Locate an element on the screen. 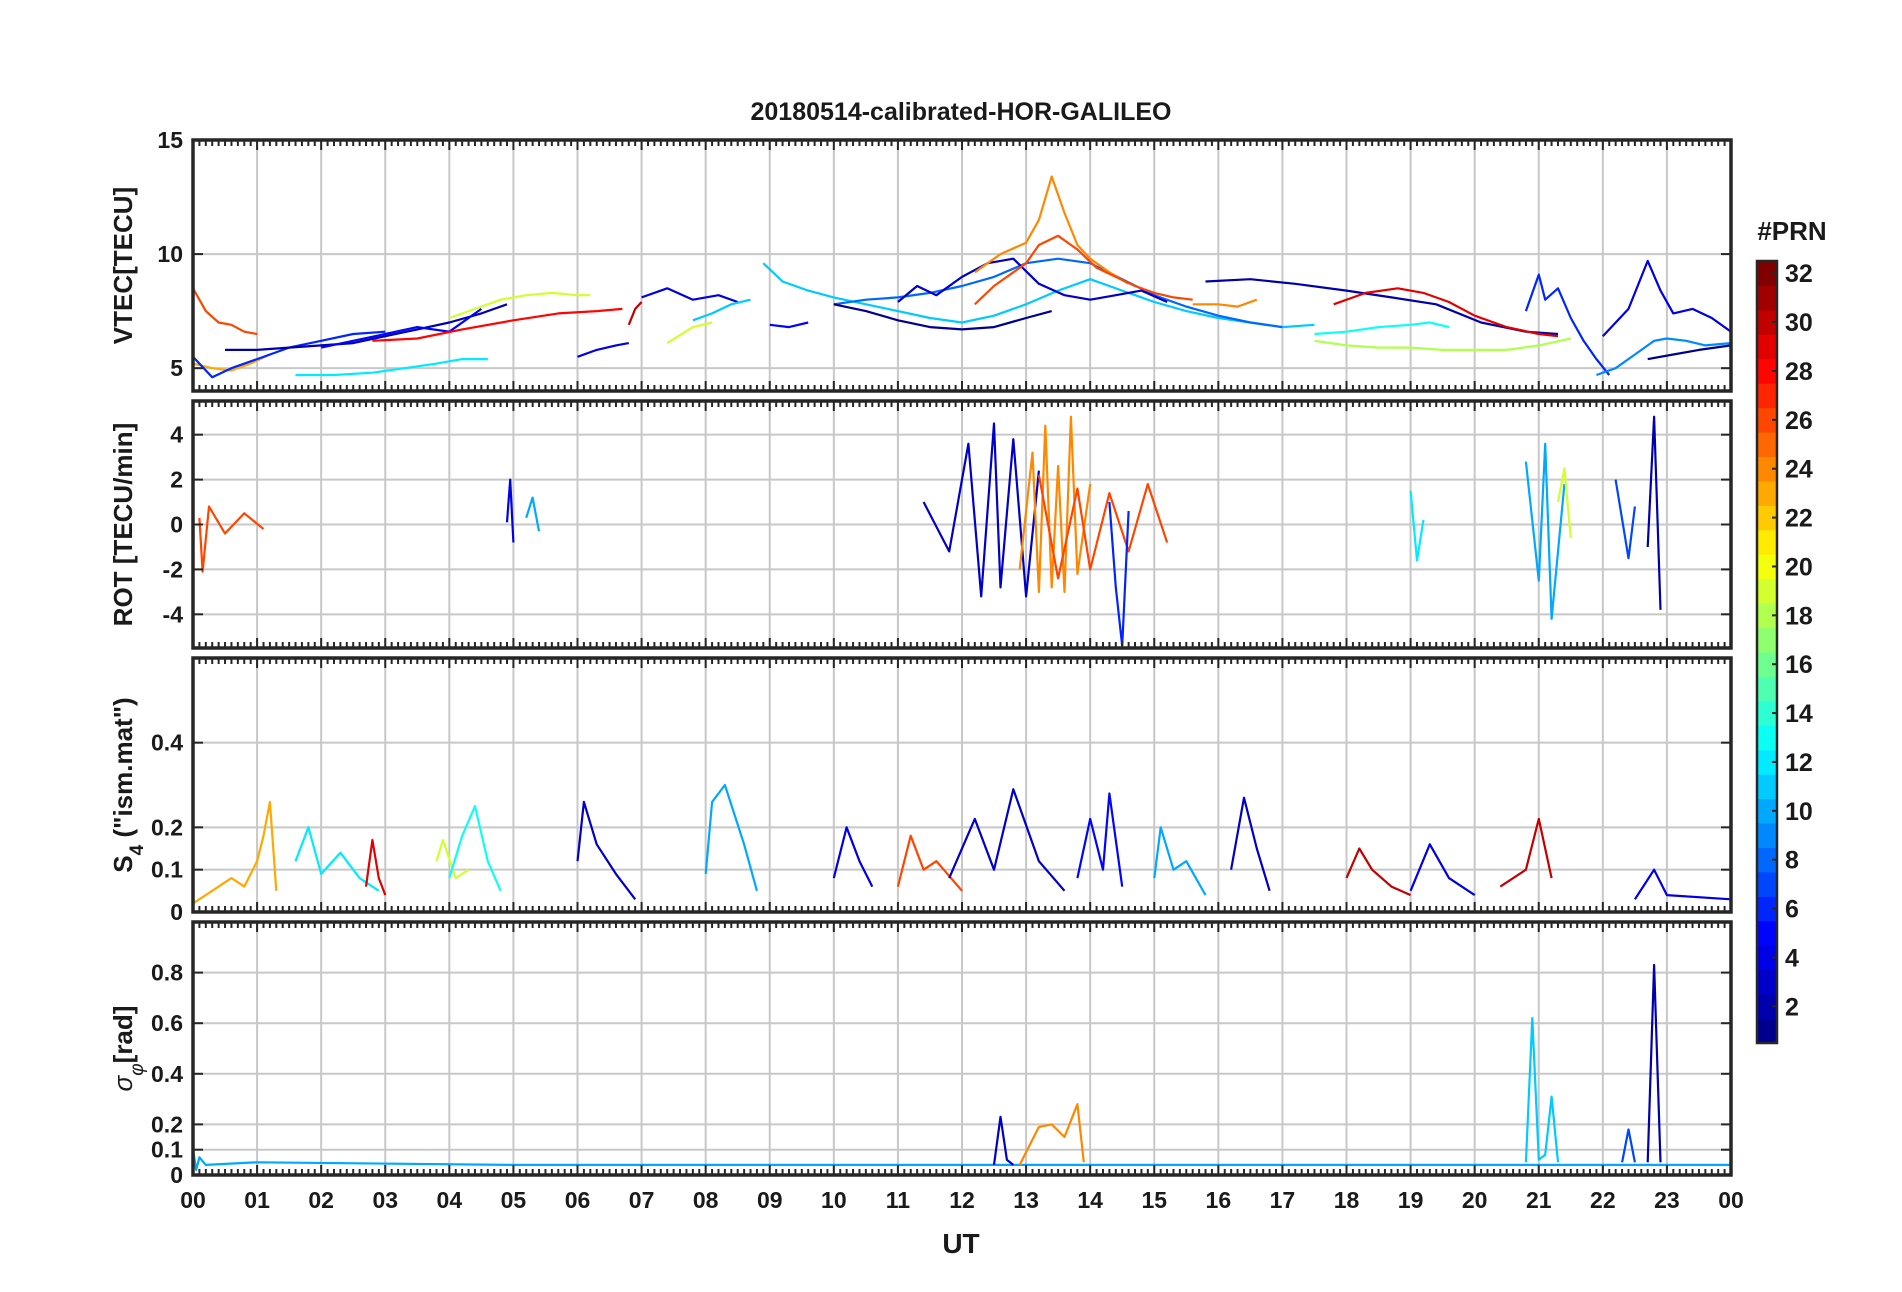 The height and width of the screenshot is (1292, 1902). x-tick-label: 12 is located at coordinates (962, 1200).